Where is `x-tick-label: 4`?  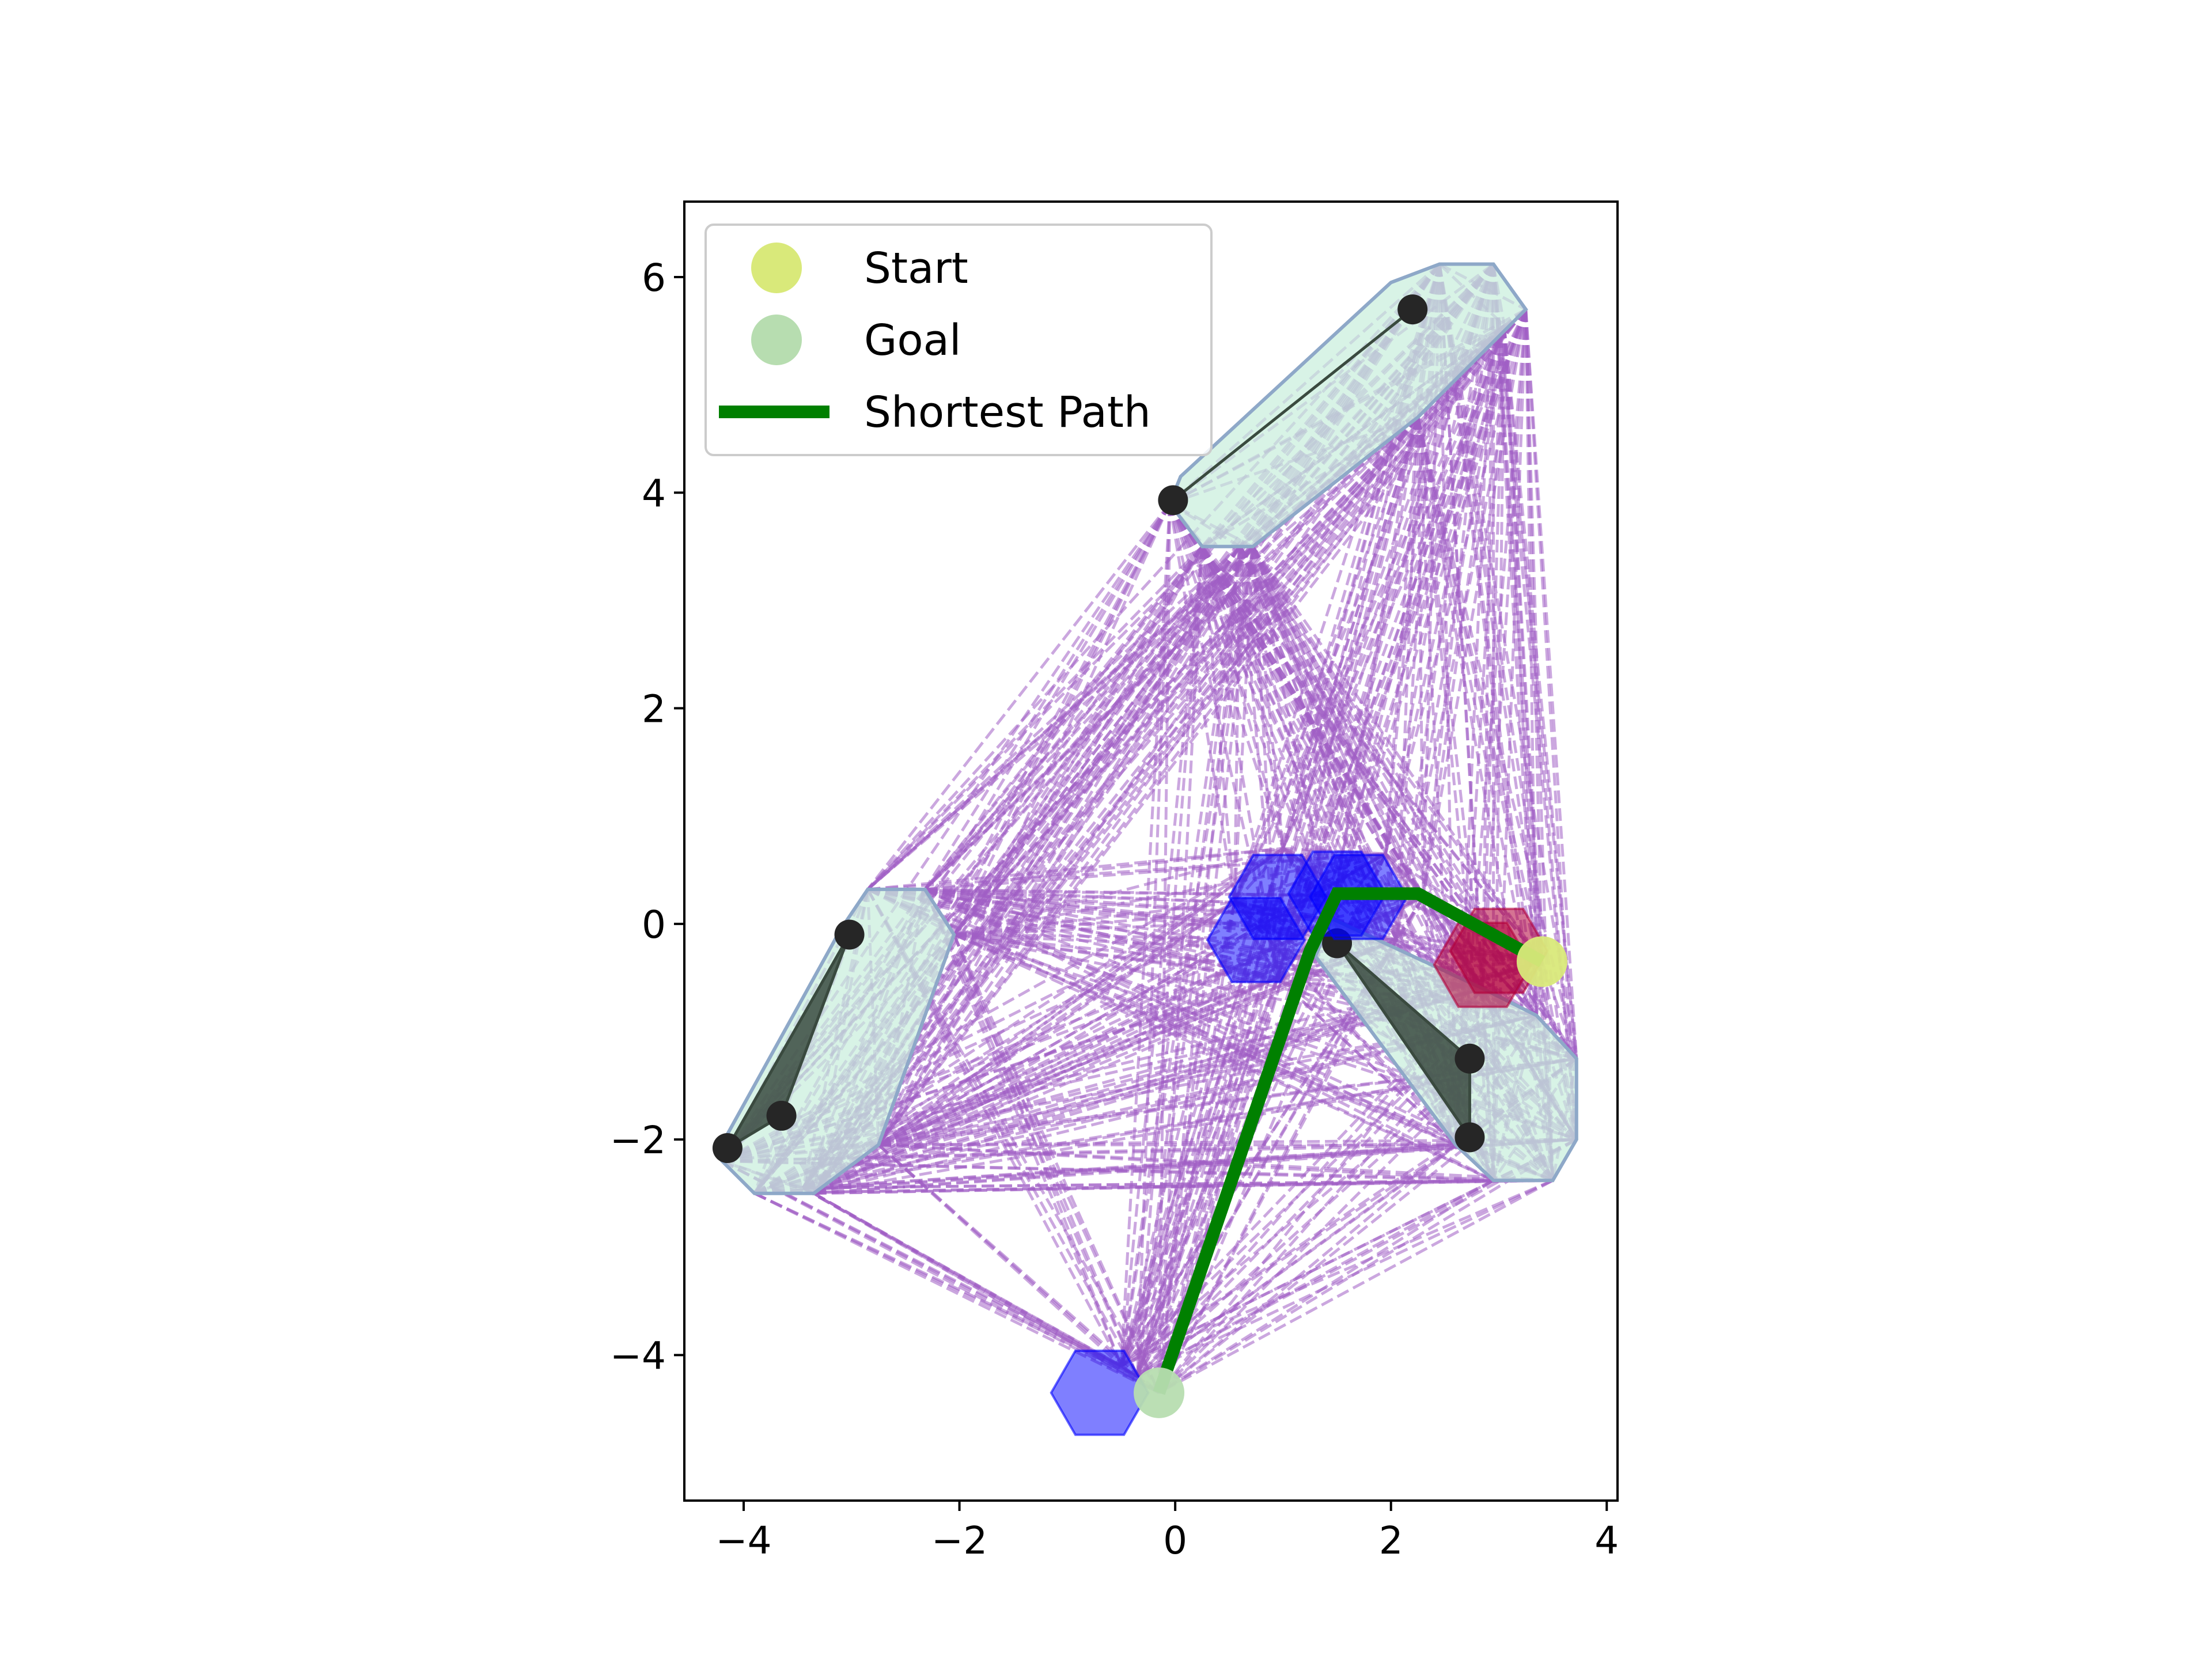 x-tick-label: 4 is located at coordinates (1606, 1540).